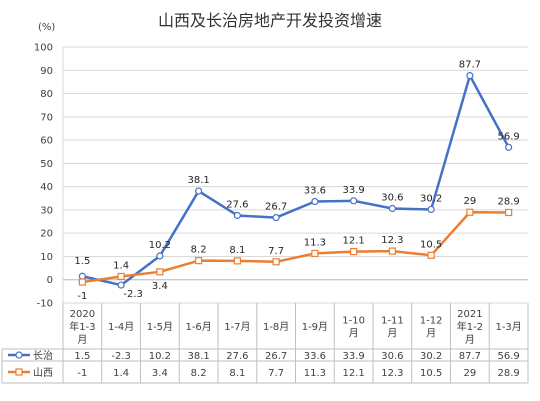 Image resolution: width=540 pixels, height=401 pixels. What do you see at coordinates (470, 201) in the screenshot?
I see `data-label: 29` at bounding box center [470, 201].